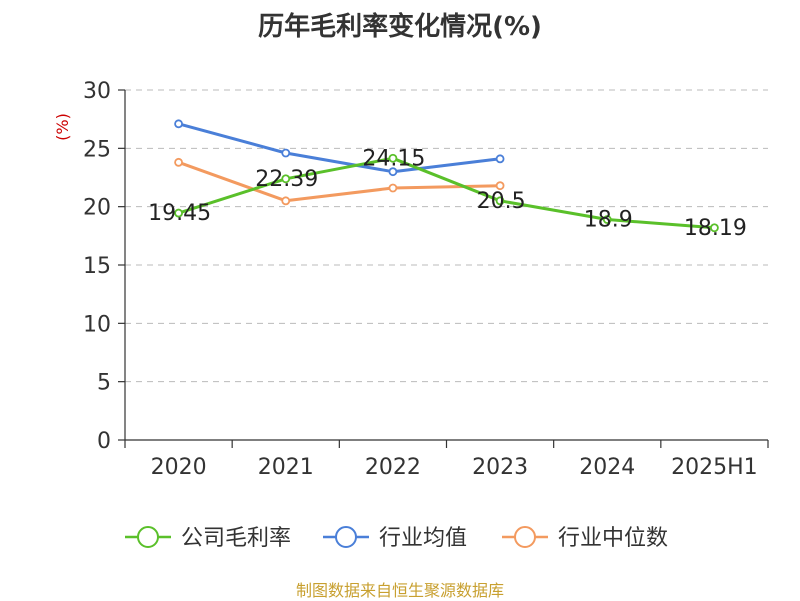  What do you see at coordinates (400, 27) in the screenshot?
I see `chart-title: 历年毛利率变化情况(%)` at bounding box center [400, 27].